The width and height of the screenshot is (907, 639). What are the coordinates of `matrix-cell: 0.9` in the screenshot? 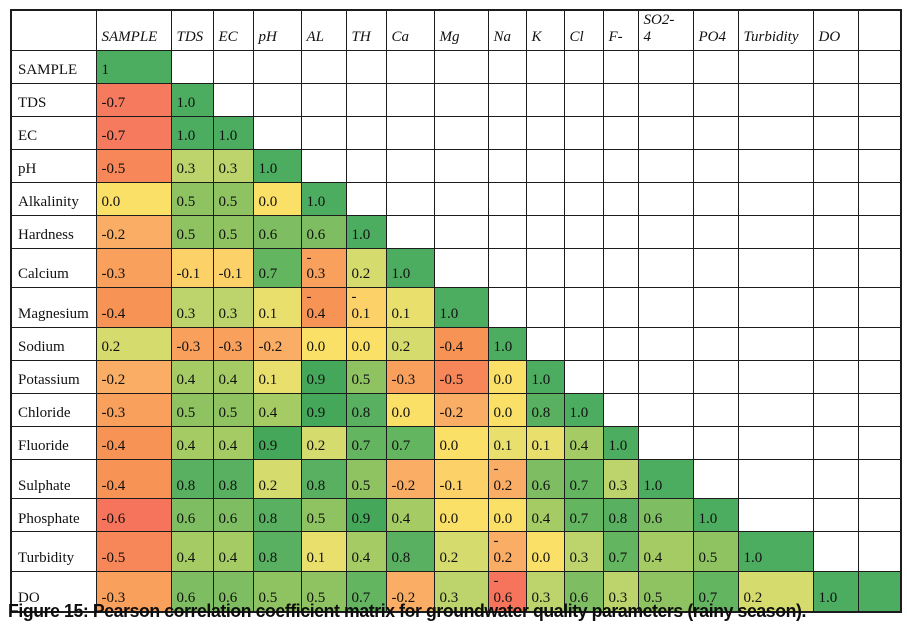 It's located at (323, 409).